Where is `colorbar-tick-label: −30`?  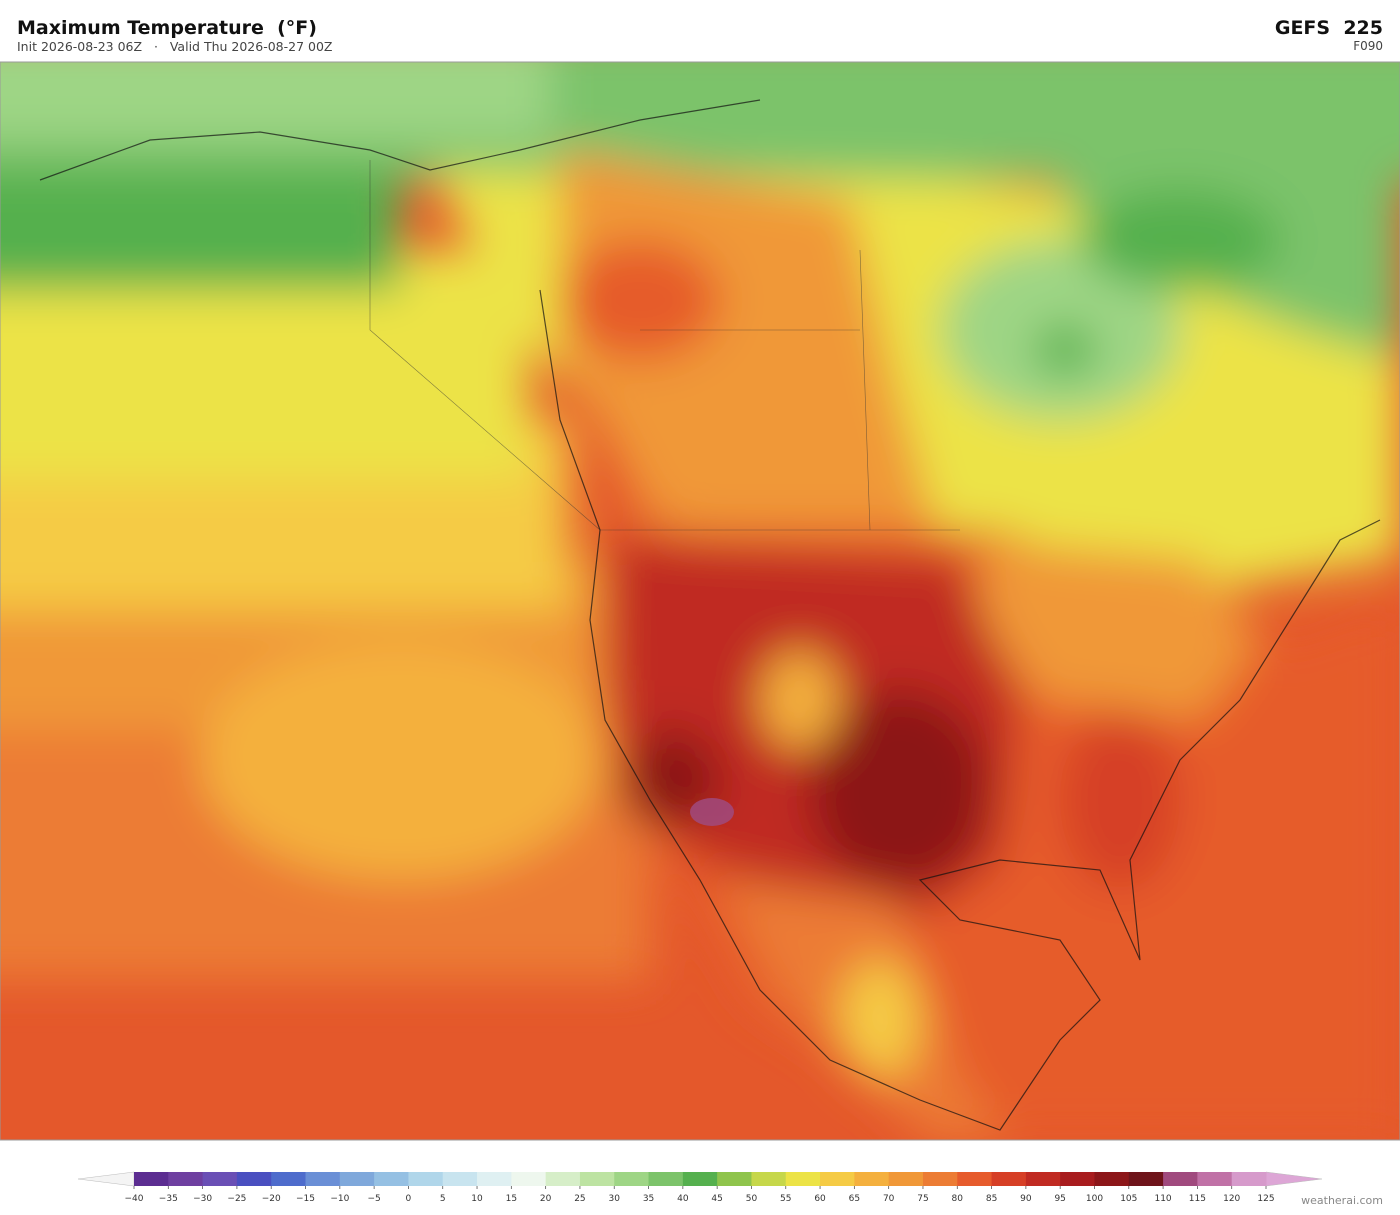
colorbar-tick-label: −30 is located at coordinates (202, 1199).